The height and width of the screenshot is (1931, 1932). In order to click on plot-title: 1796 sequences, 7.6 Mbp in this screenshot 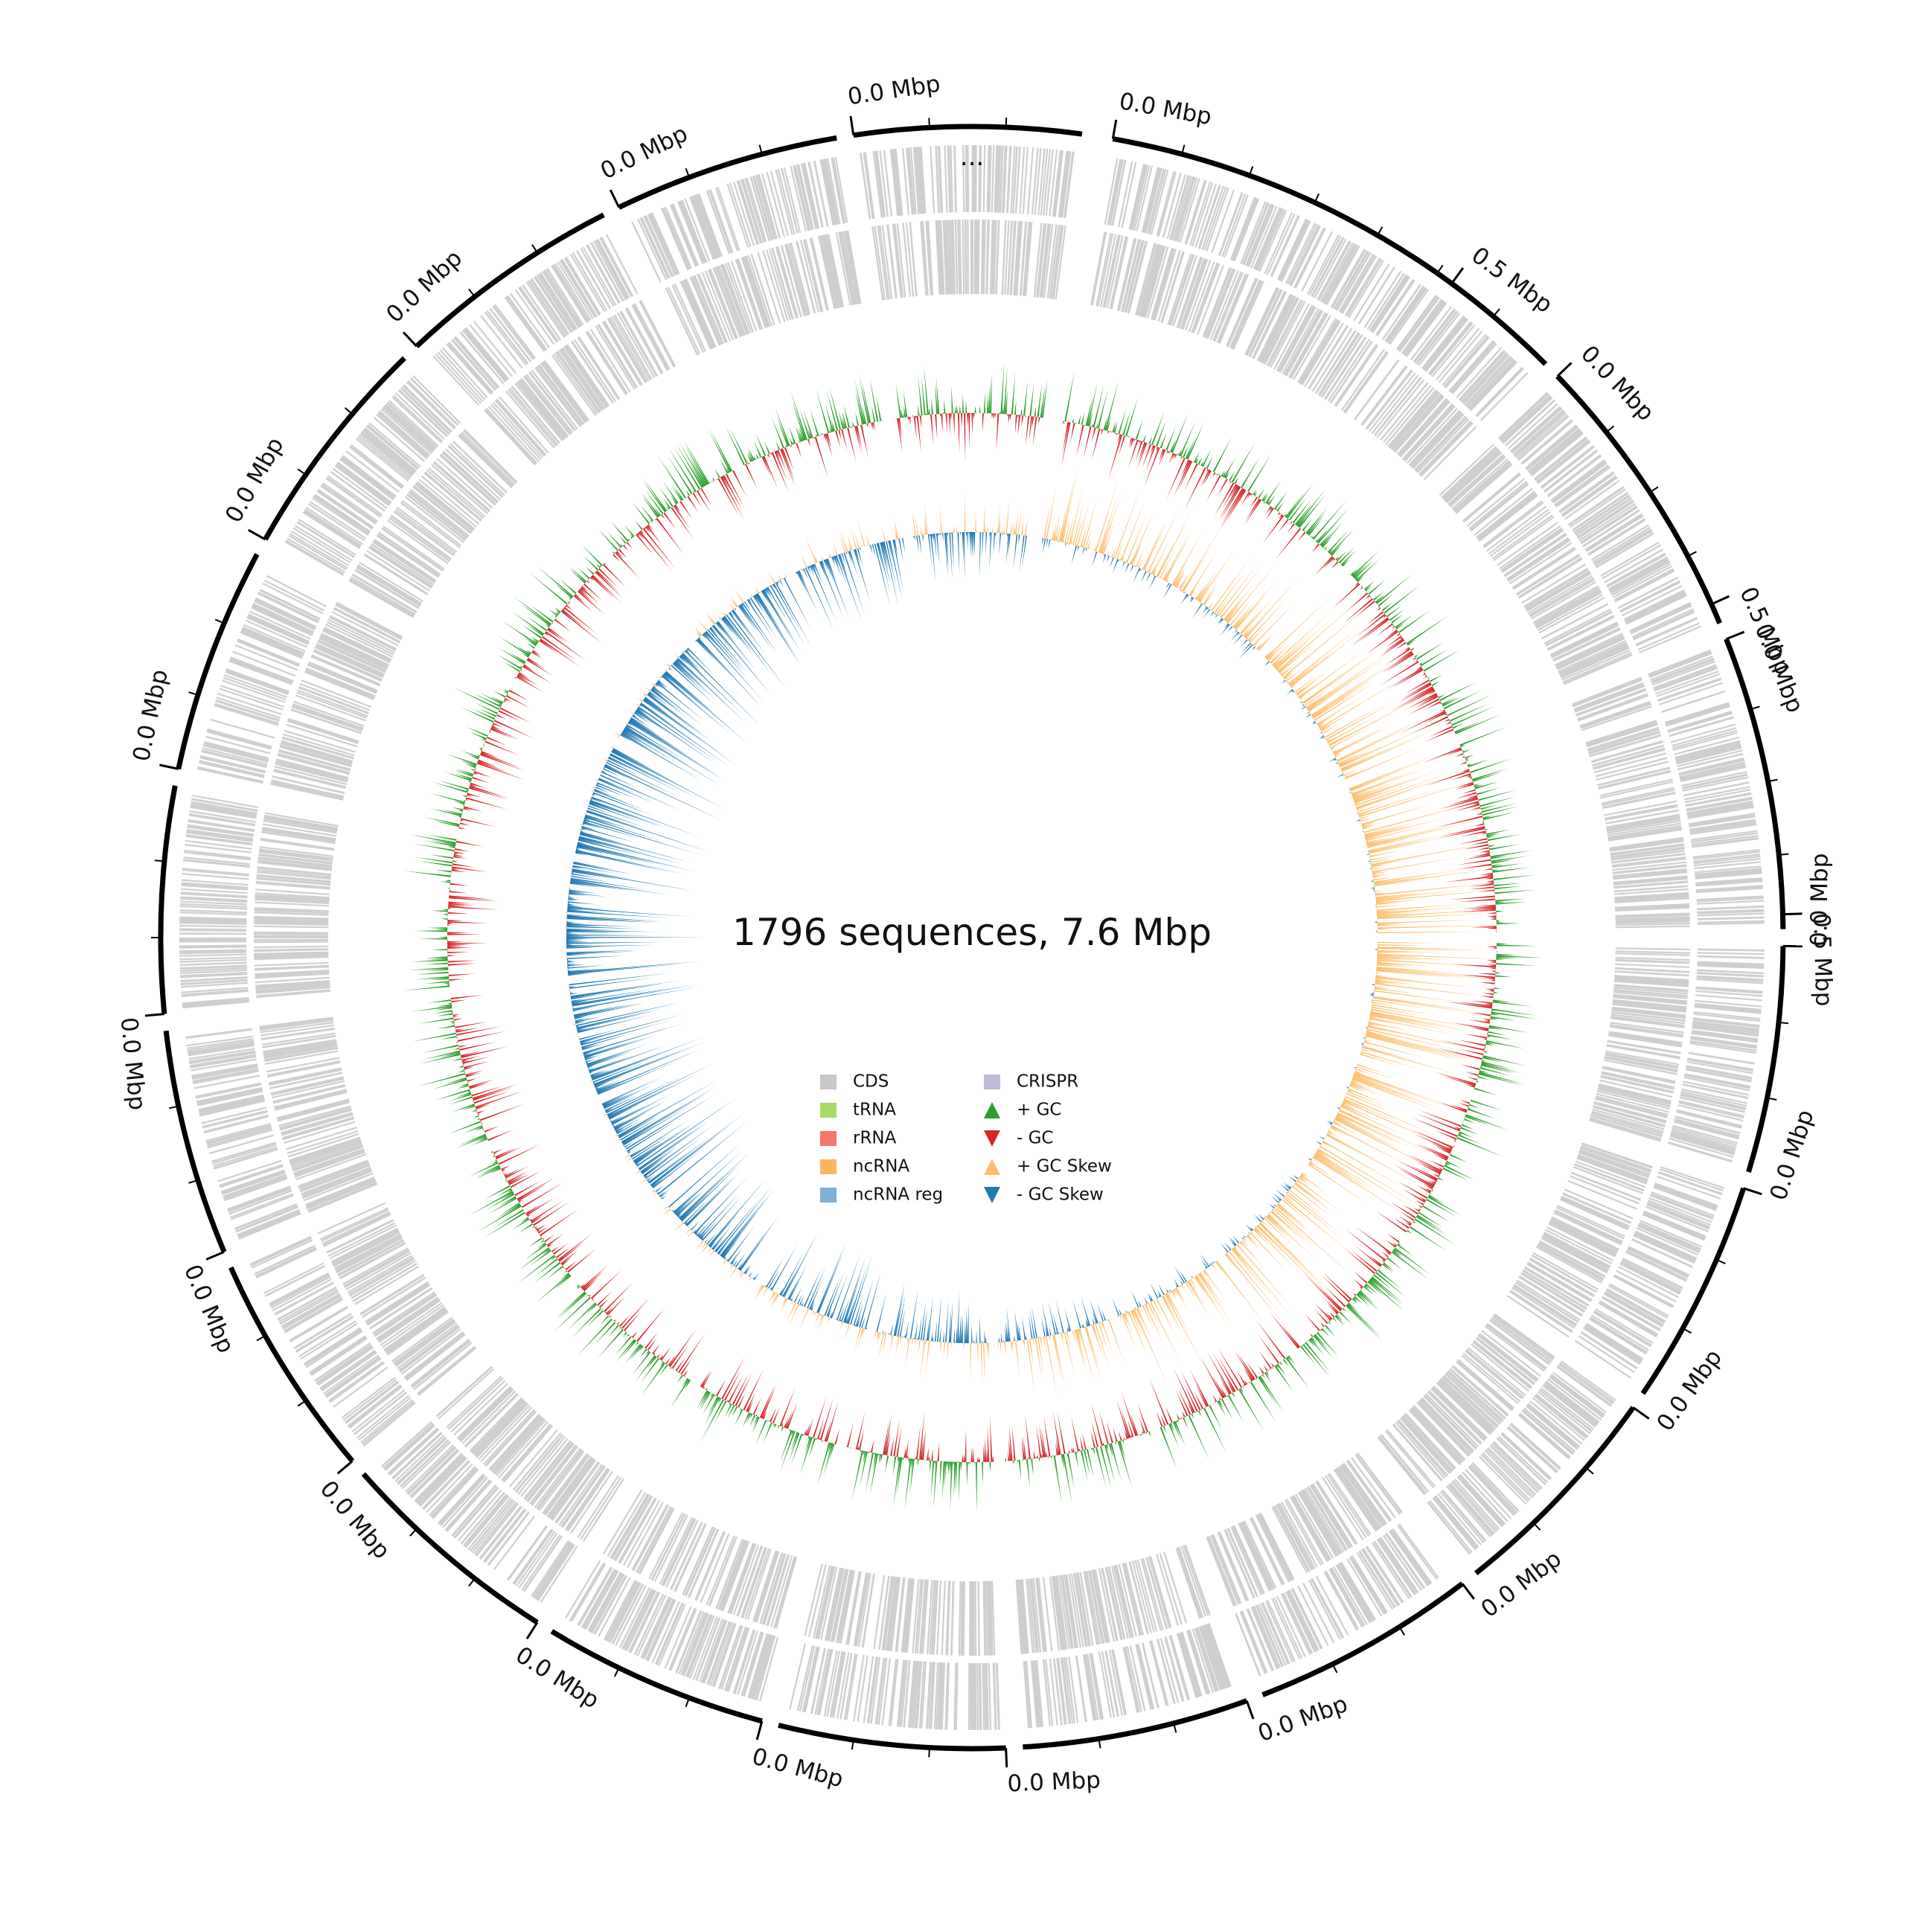, I will do `click(972, 932)`.